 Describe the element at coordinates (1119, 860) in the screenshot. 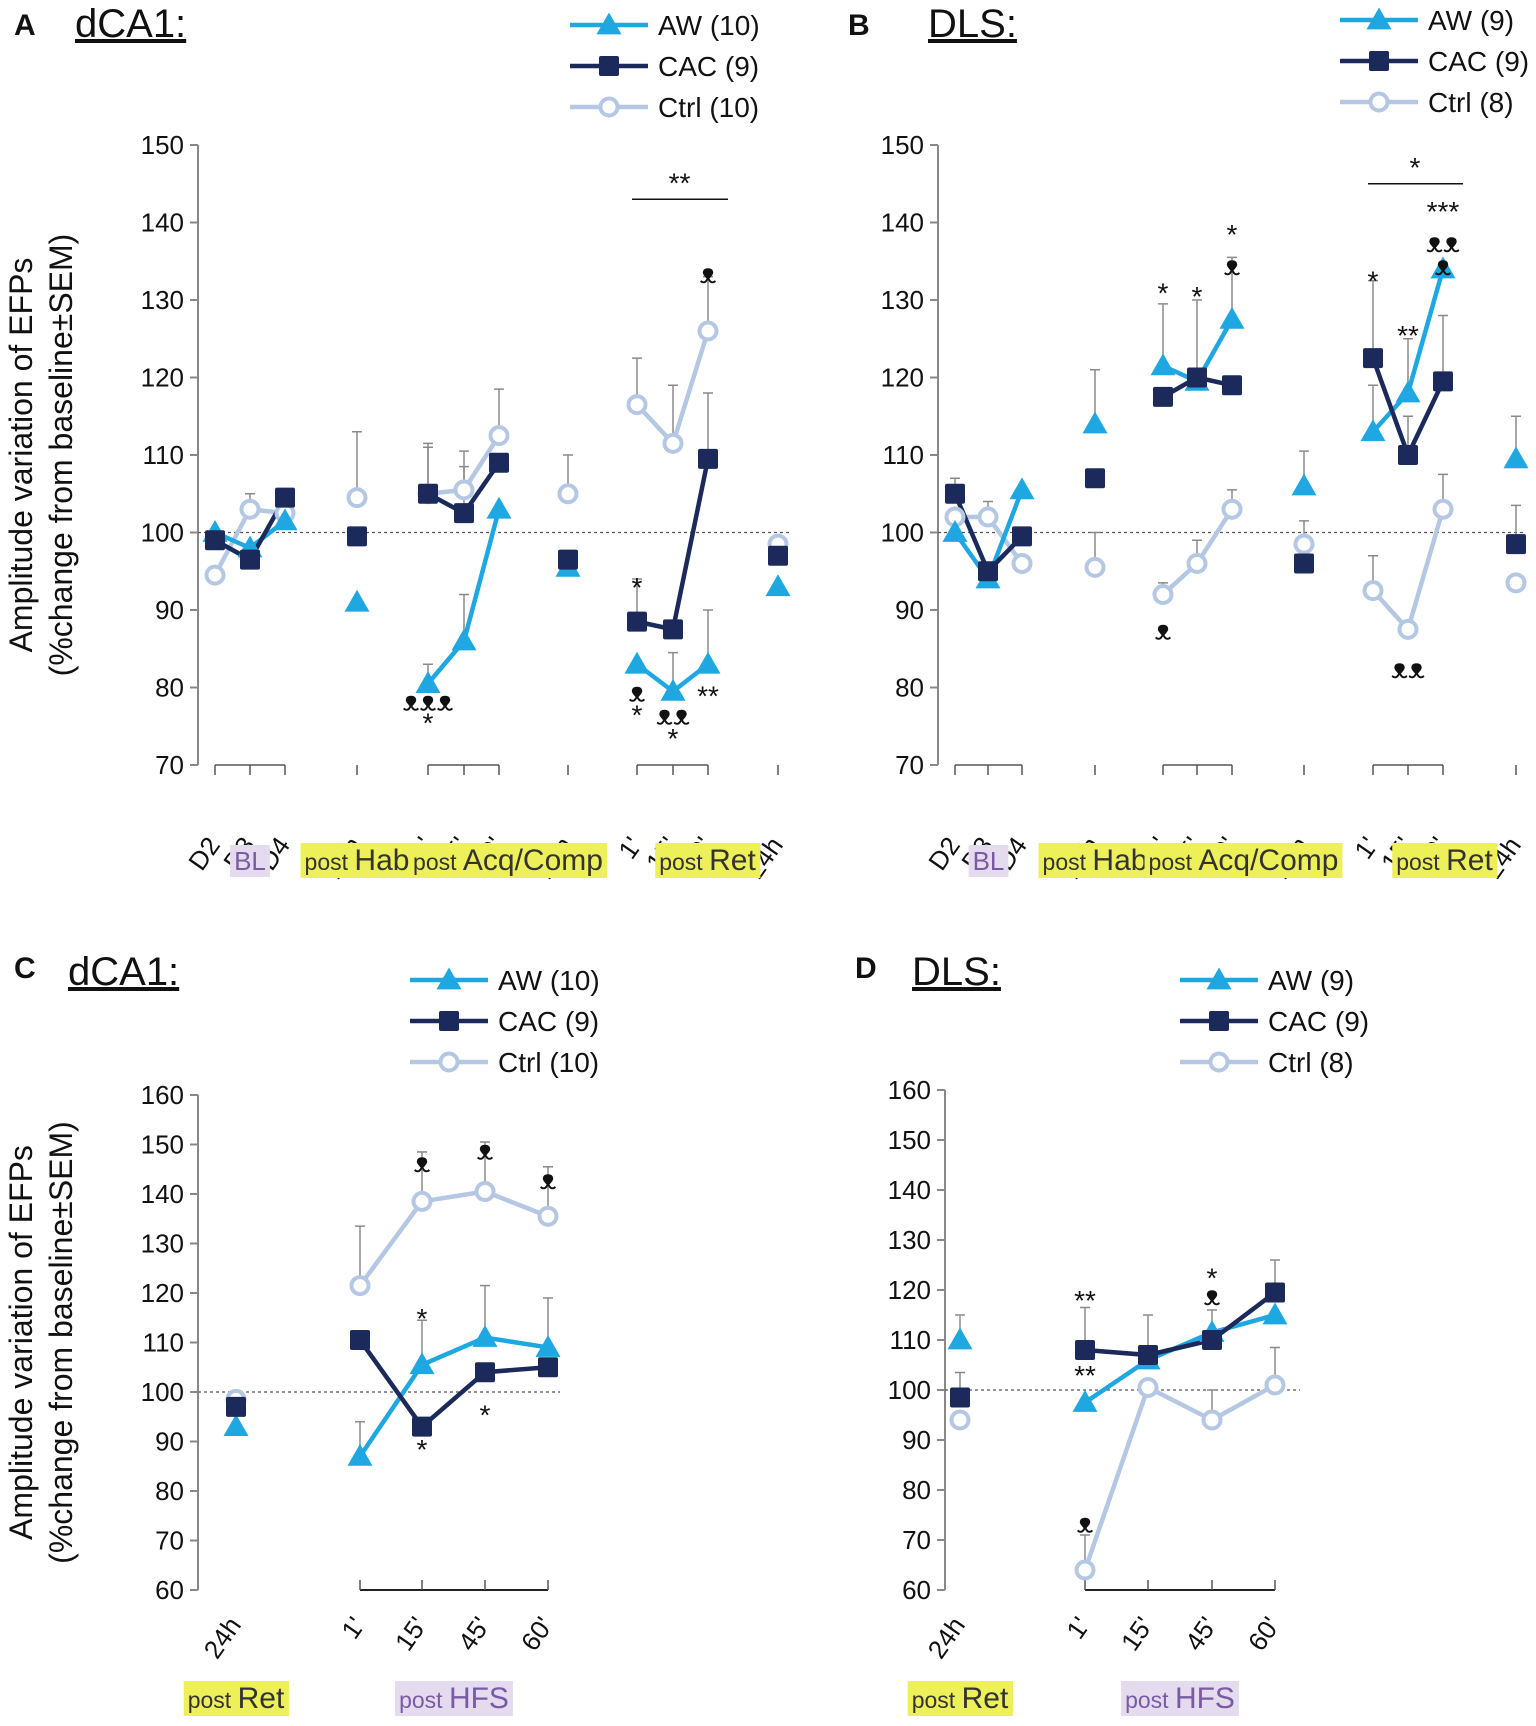

I see `group-label-main: Hab` at that location.